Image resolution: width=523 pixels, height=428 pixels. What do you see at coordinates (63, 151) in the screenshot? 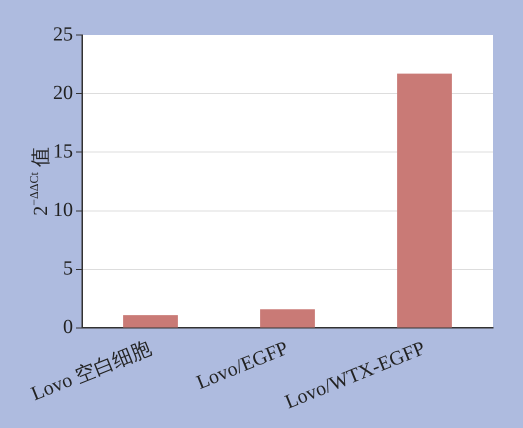
I see `y-tick-label: 15` at bounding box center [63, 151].